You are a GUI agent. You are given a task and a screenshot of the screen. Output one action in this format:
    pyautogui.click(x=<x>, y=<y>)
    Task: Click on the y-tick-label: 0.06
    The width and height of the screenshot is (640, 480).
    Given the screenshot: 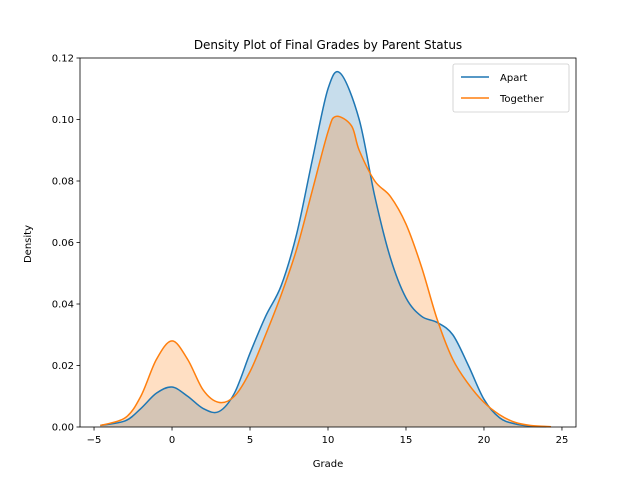 What is the action you would take?
    pyautogui.click(x=63, y=243)
    